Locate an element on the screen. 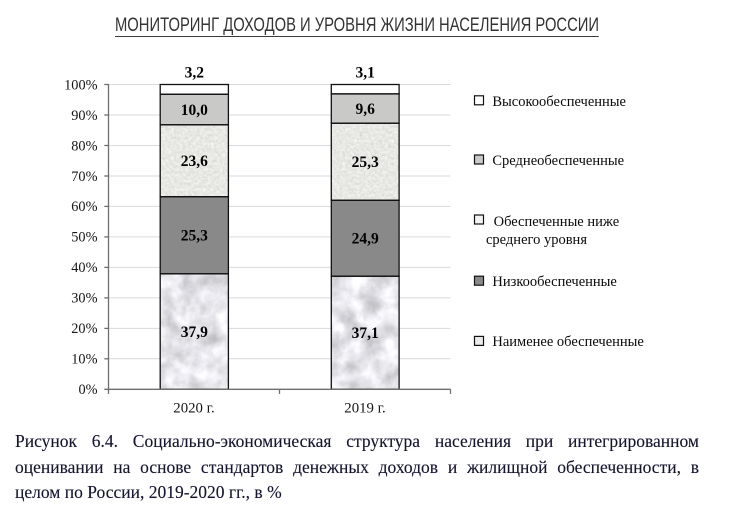 This screenshot has height=516, width=752. svg-text: 9,6 is located at coordinates (366, 109).